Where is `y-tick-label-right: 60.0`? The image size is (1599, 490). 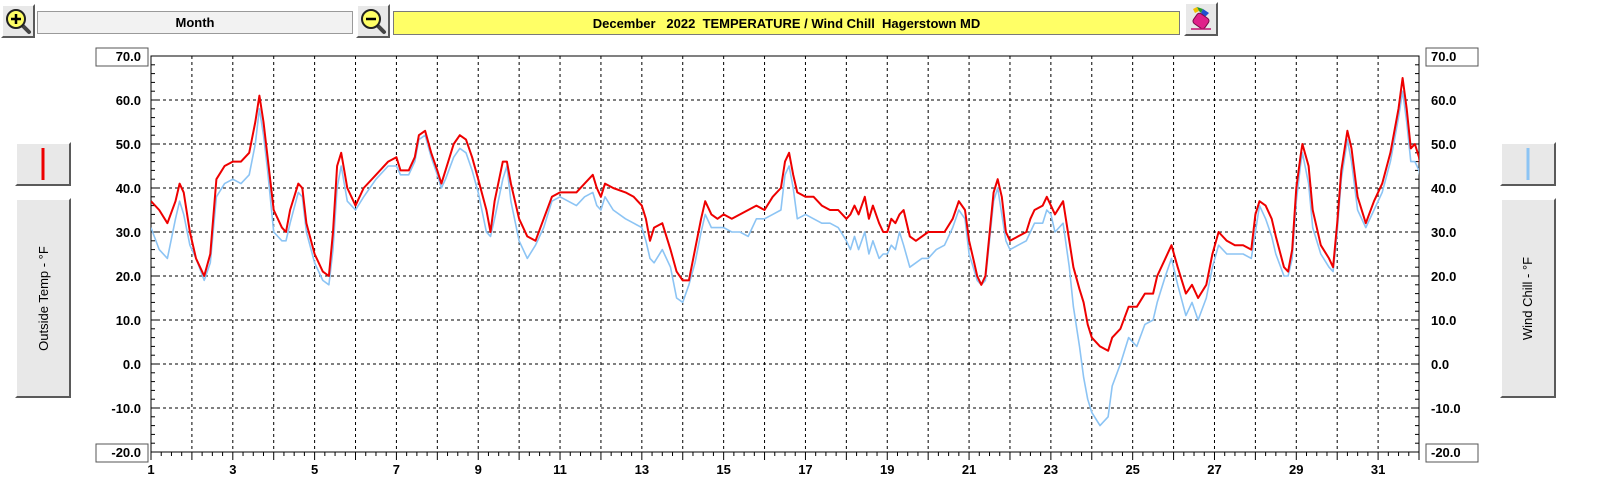 y-tick-label-right: 60.0 is located at coordinates (1443, 100).